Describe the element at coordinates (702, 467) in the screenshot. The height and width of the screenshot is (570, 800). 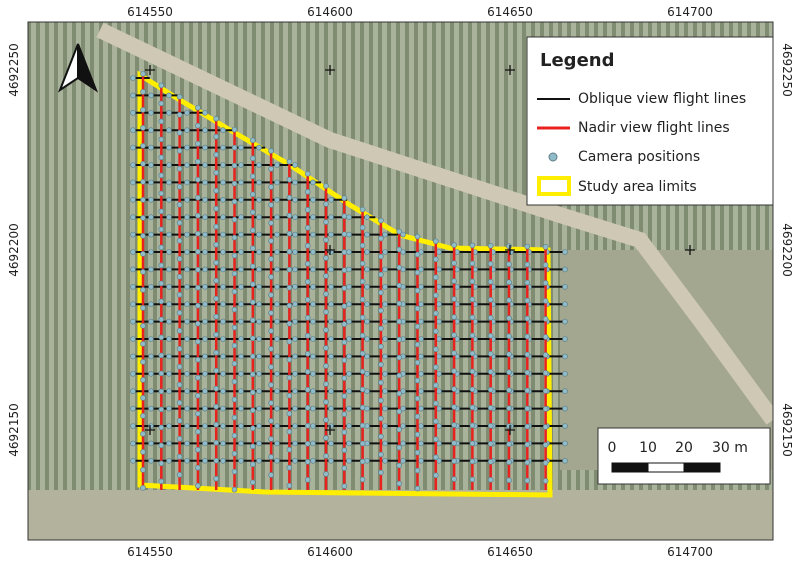
I see `scale-segment` at that location.